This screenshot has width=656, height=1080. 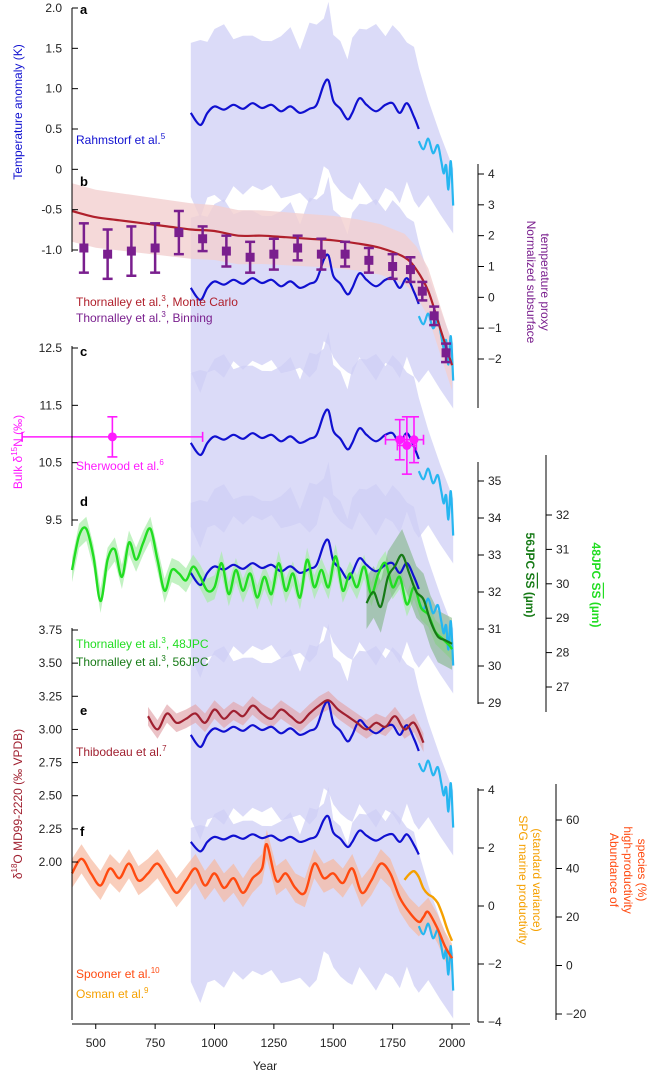 What do you see at coordinates (84, 181) in the screenshot?
I see `panel-letter-b: b` at bounding box center [84, 181].